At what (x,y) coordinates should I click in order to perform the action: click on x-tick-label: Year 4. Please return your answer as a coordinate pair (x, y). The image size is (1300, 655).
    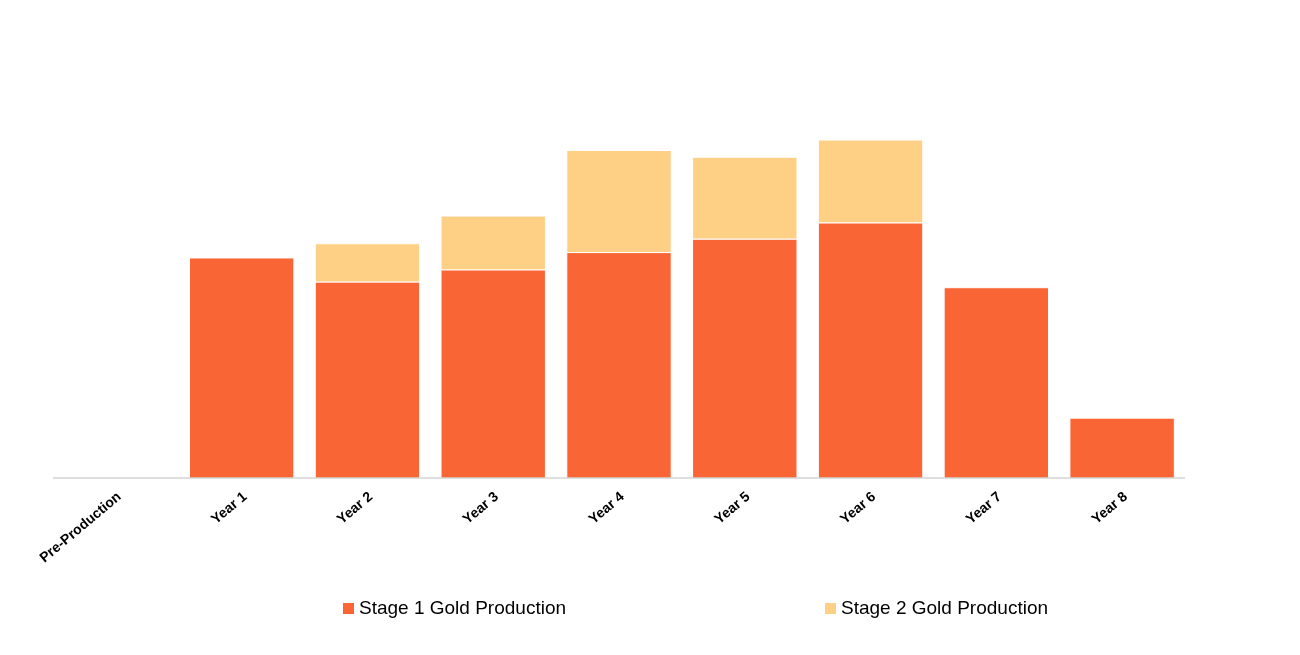
    Looking at the image, I should click on (606, 507).